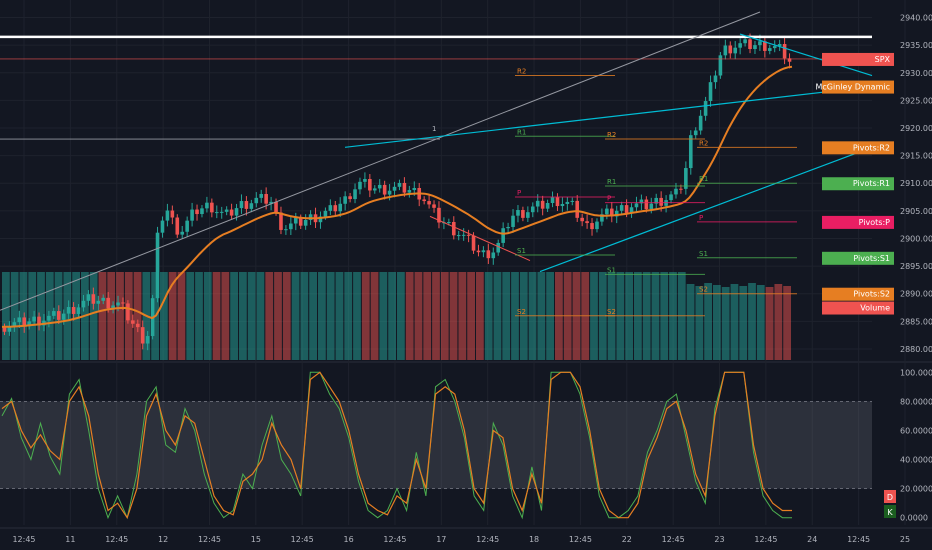 The height and width of the screenshot is (550, 932). Describe the element at coordinates (871, 183) in the screenshot. I see `indicator-tag: Pivots:R1` at that location.